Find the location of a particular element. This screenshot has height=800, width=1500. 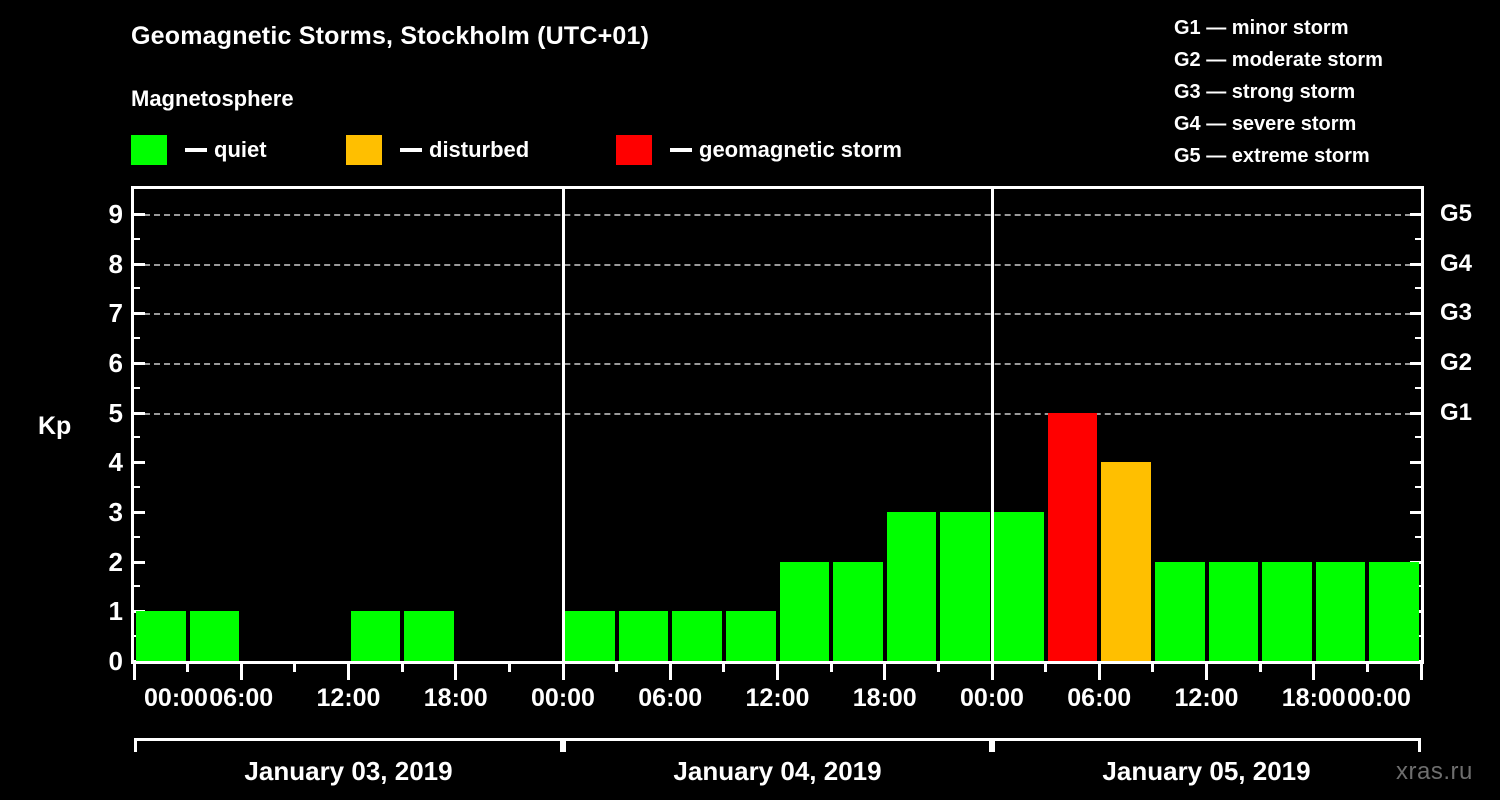

legend-entry-geomagnetic-storm: geomagnetic storm is located at coordinates (759, 150).